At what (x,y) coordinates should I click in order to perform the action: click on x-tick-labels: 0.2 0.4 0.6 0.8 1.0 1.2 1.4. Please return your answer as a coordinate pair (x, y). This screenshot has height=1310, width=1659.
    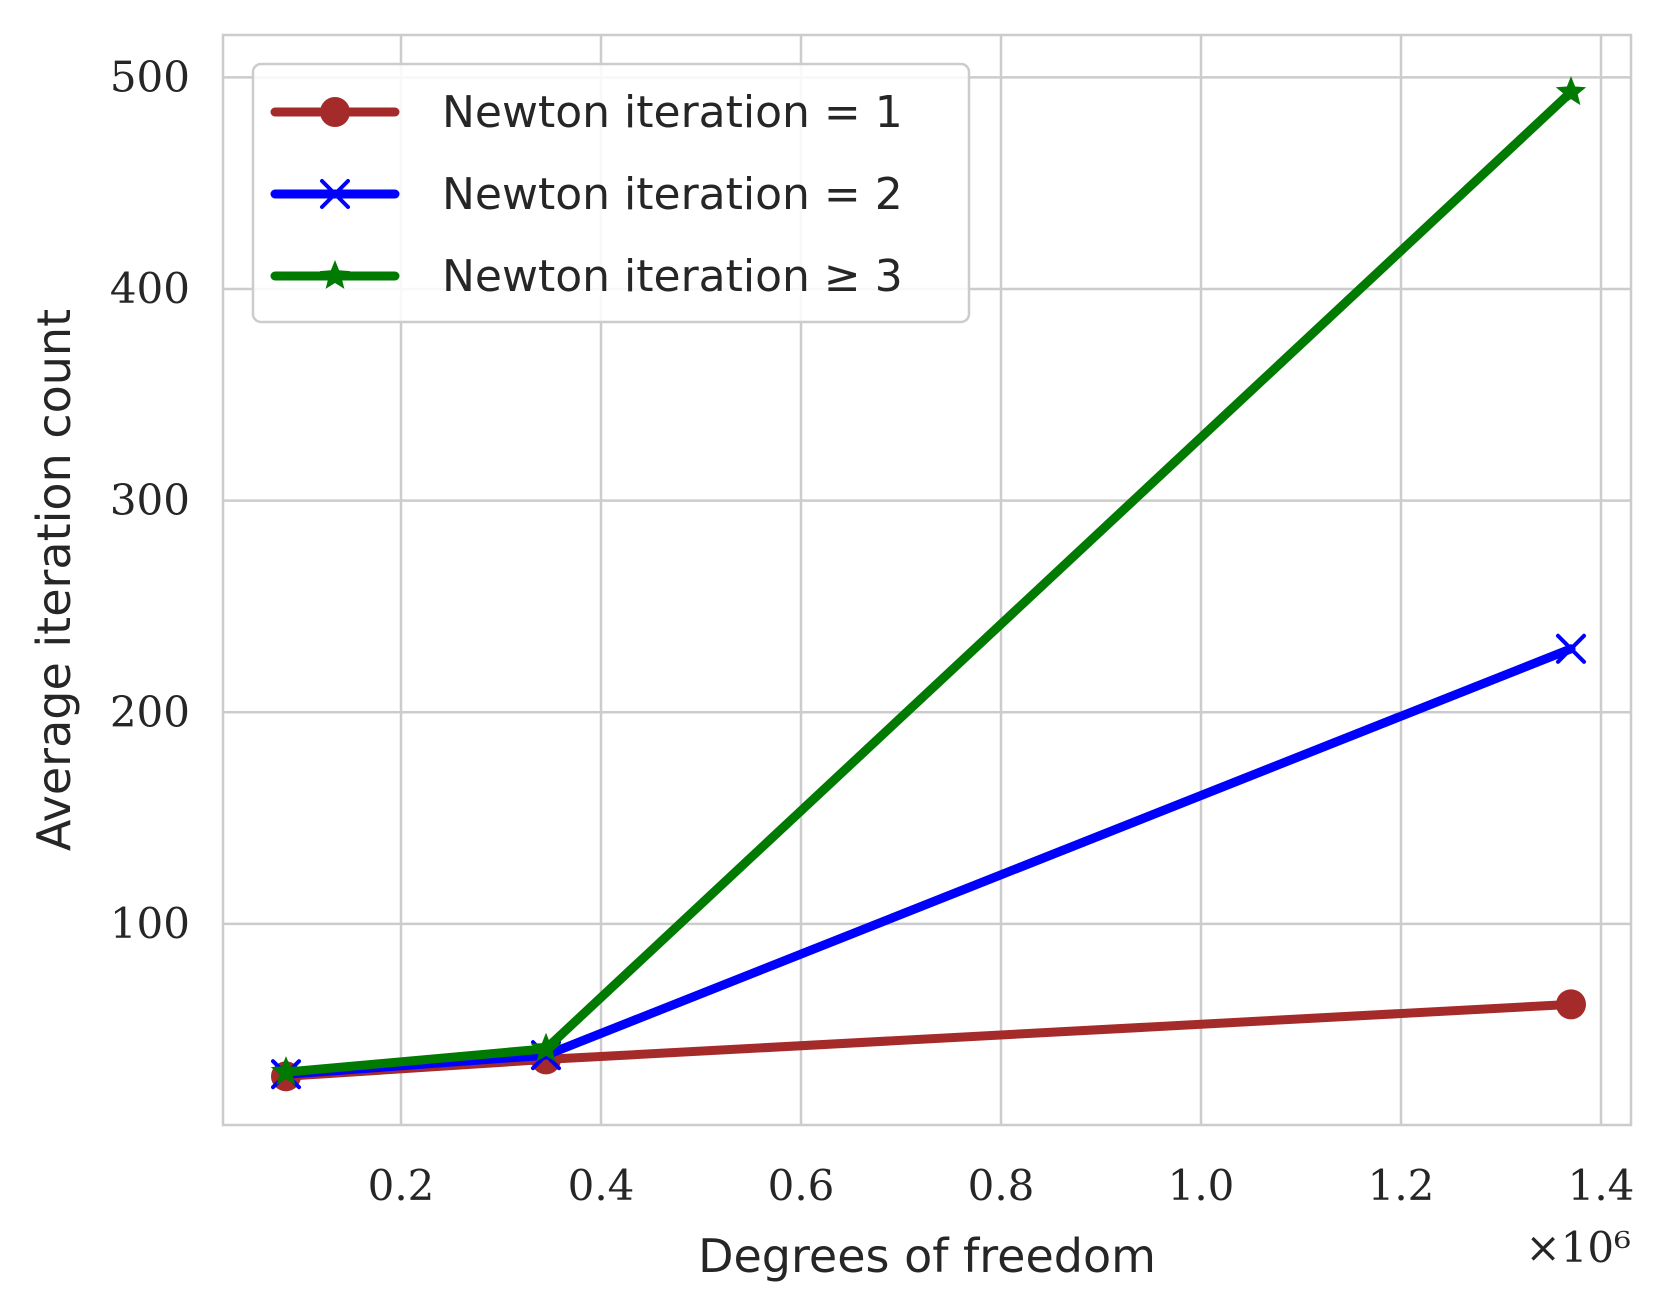
    Looking at the image, I should click on (1001, 1185).